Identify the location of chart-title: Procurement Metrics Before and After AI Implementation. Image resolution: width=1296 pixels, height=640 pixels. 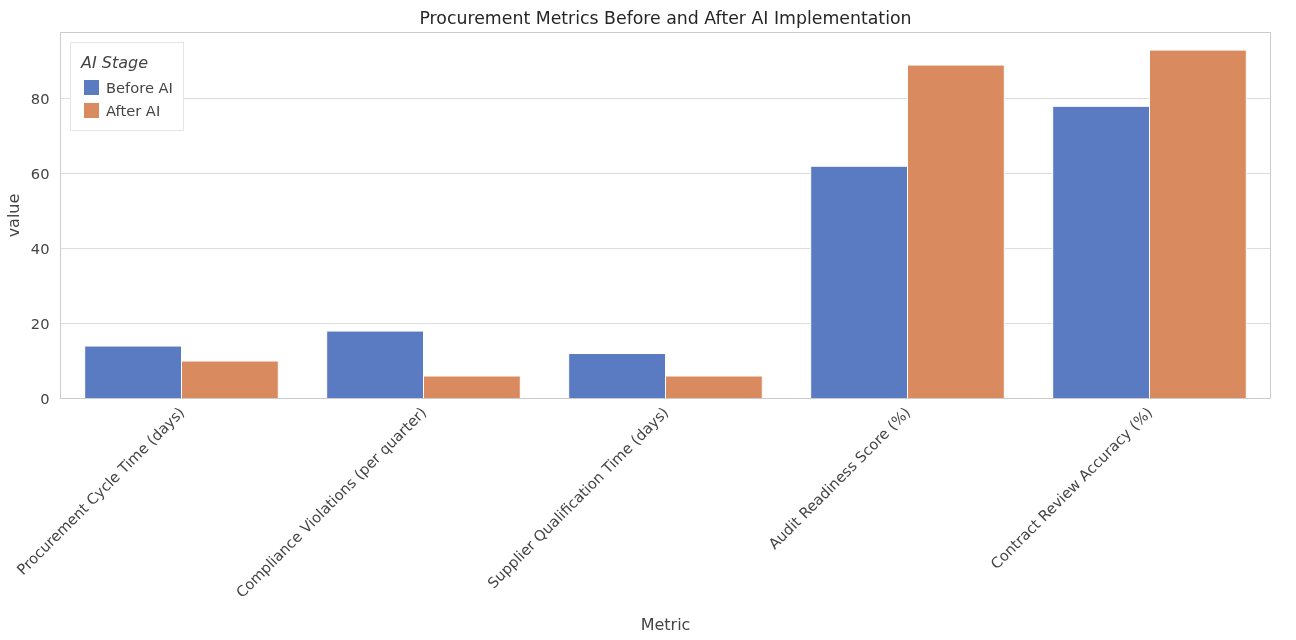
(665, 17).